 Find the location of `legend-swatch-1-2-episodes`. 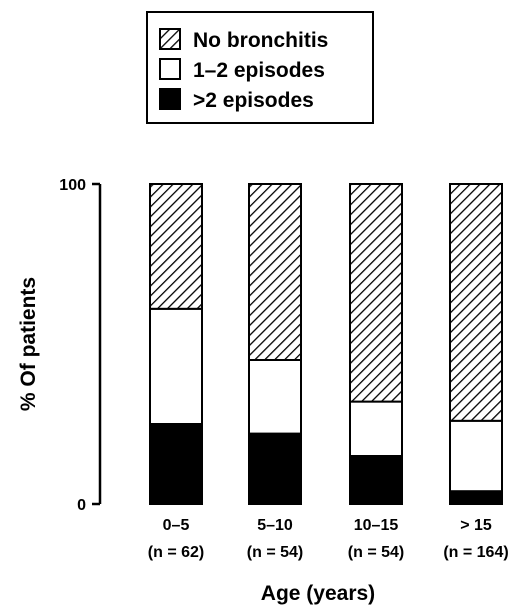

legend-swatch-1-2-episodes is located at coordinates (170, 69).